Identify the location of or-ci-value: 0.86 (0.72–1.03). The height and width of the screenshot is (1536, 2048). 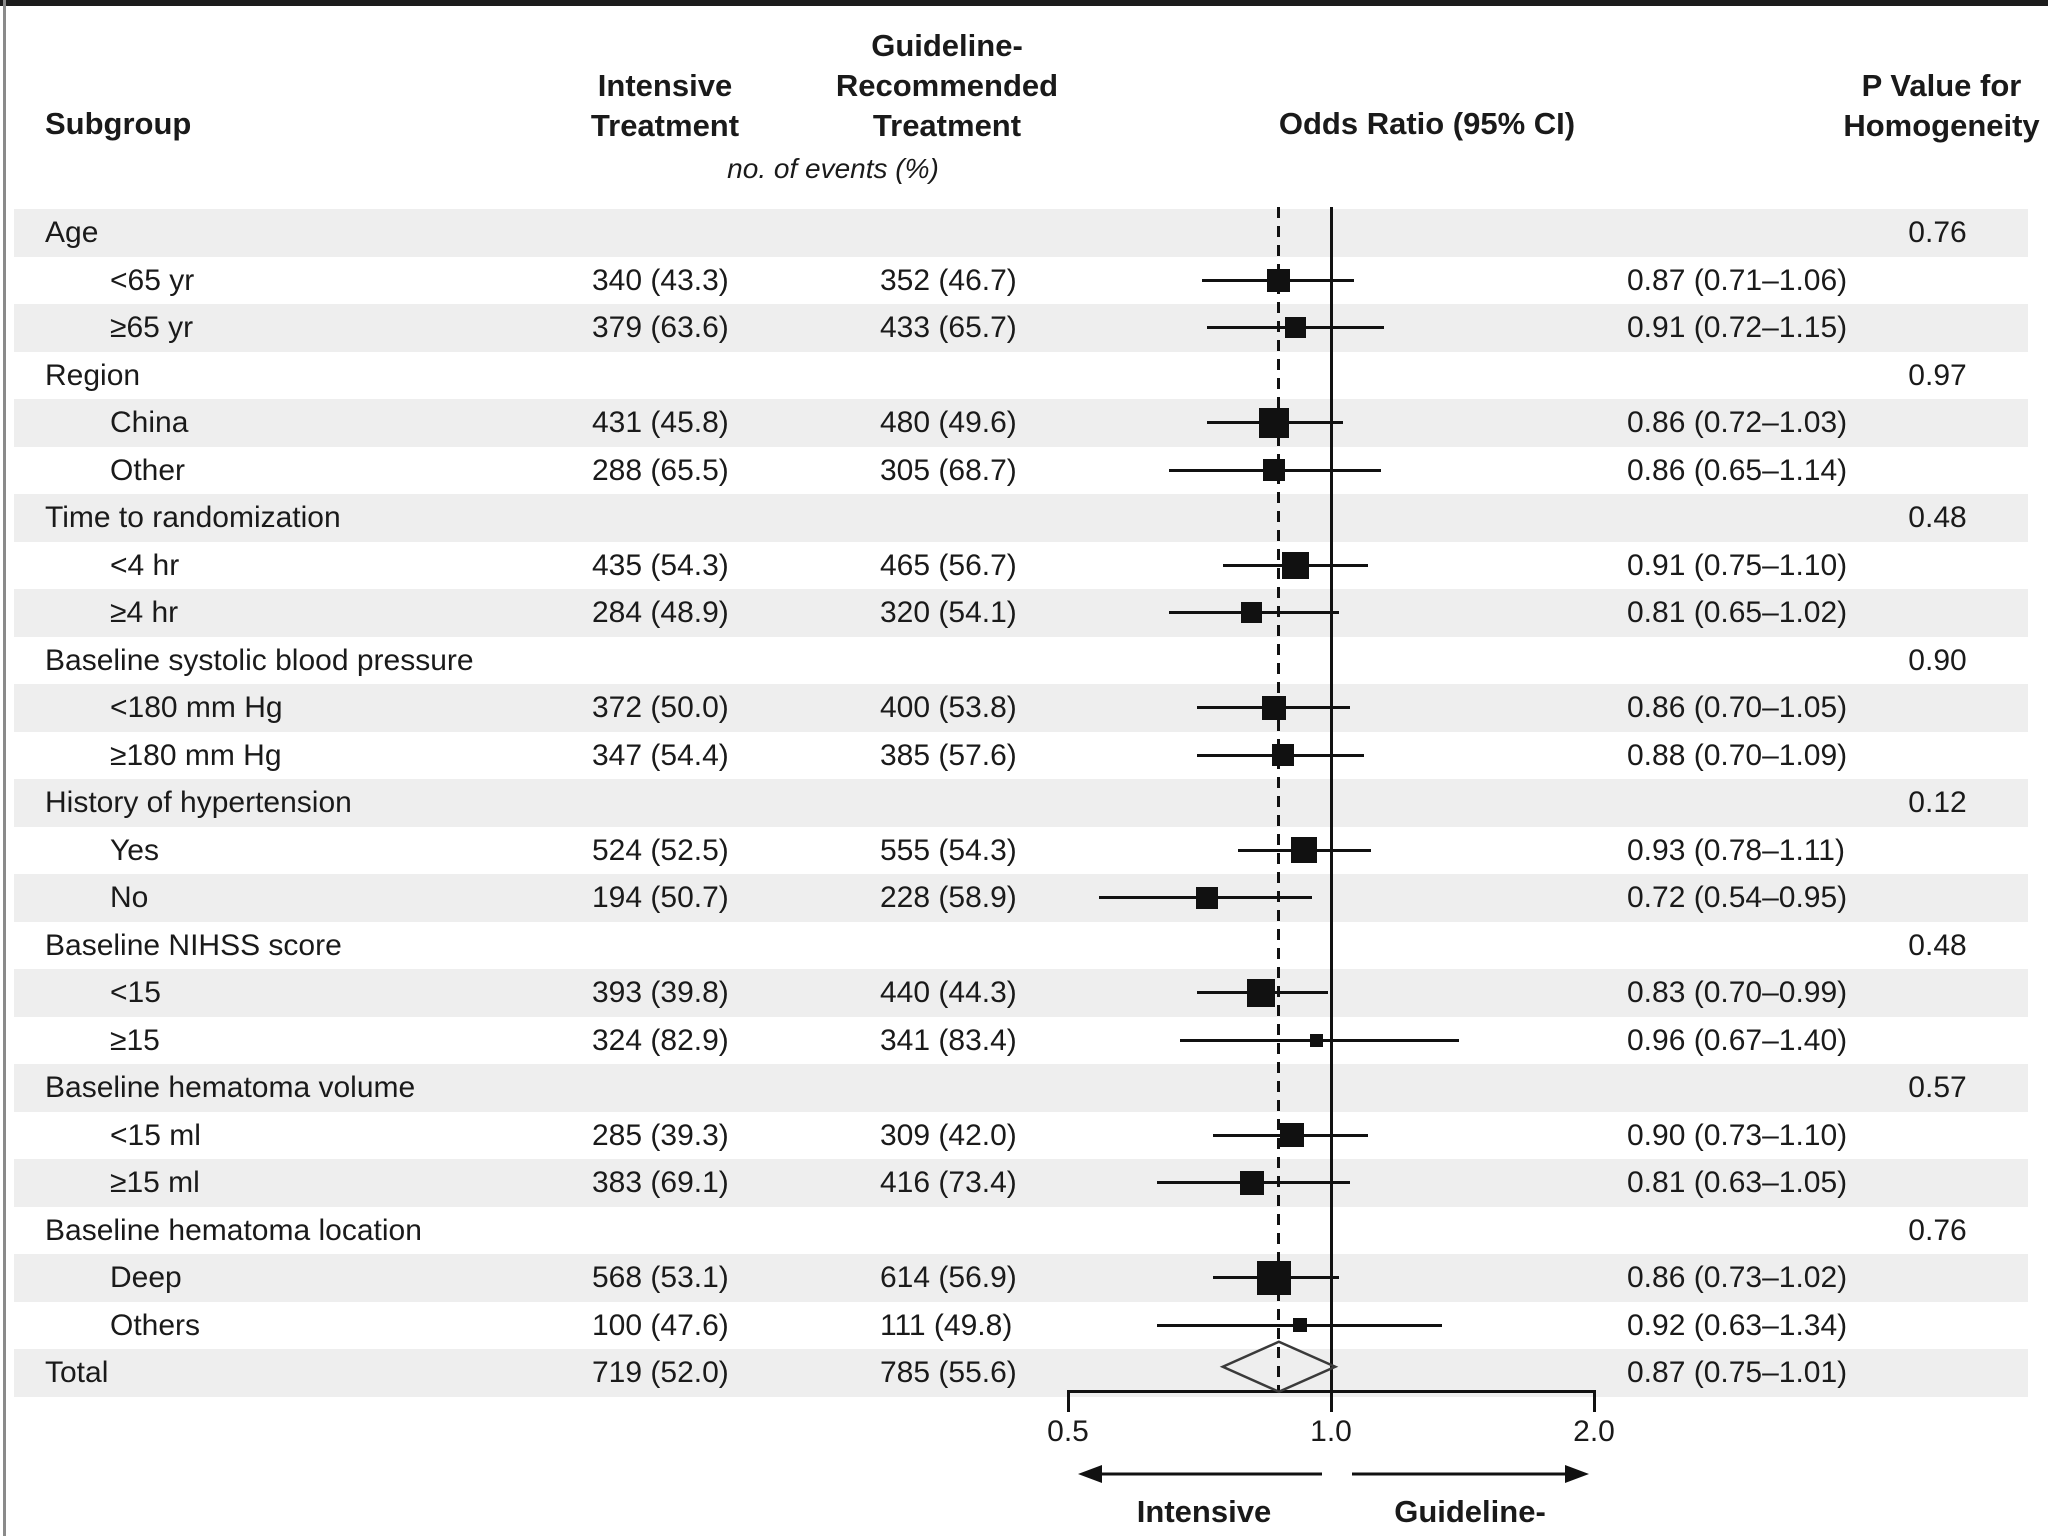
(1737, 422).